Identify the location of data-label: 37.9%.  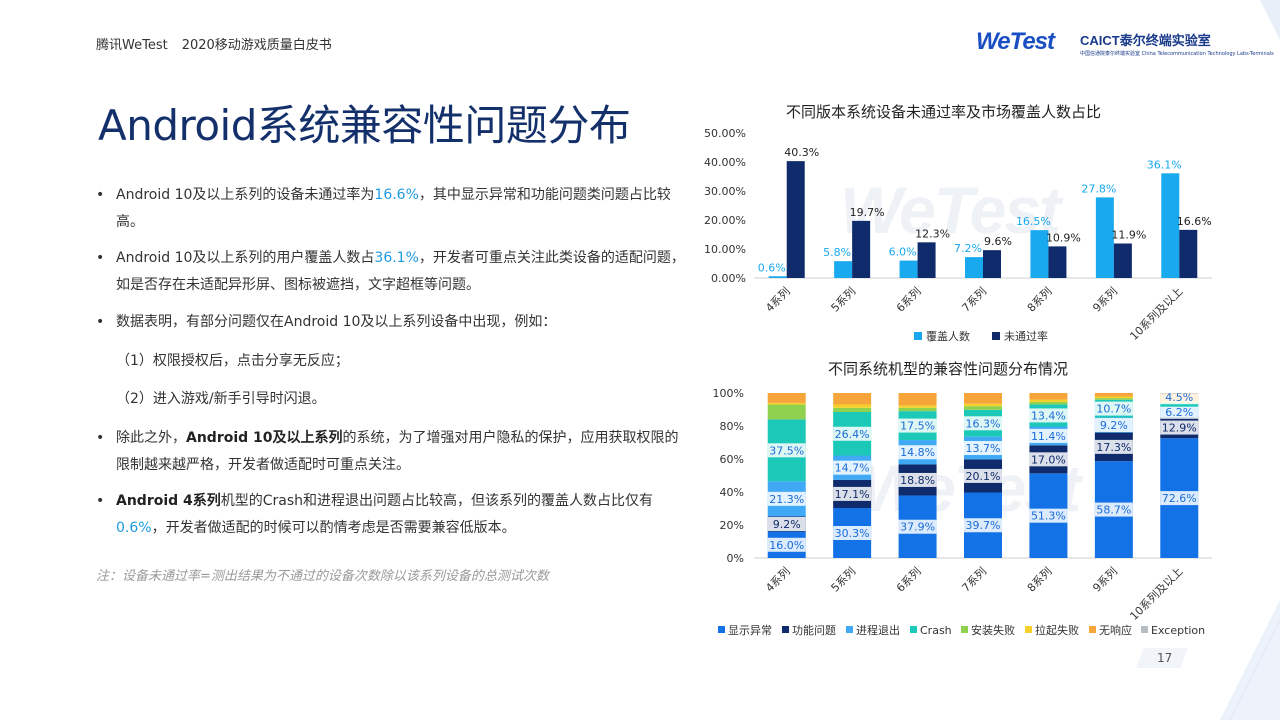
(917, 527).